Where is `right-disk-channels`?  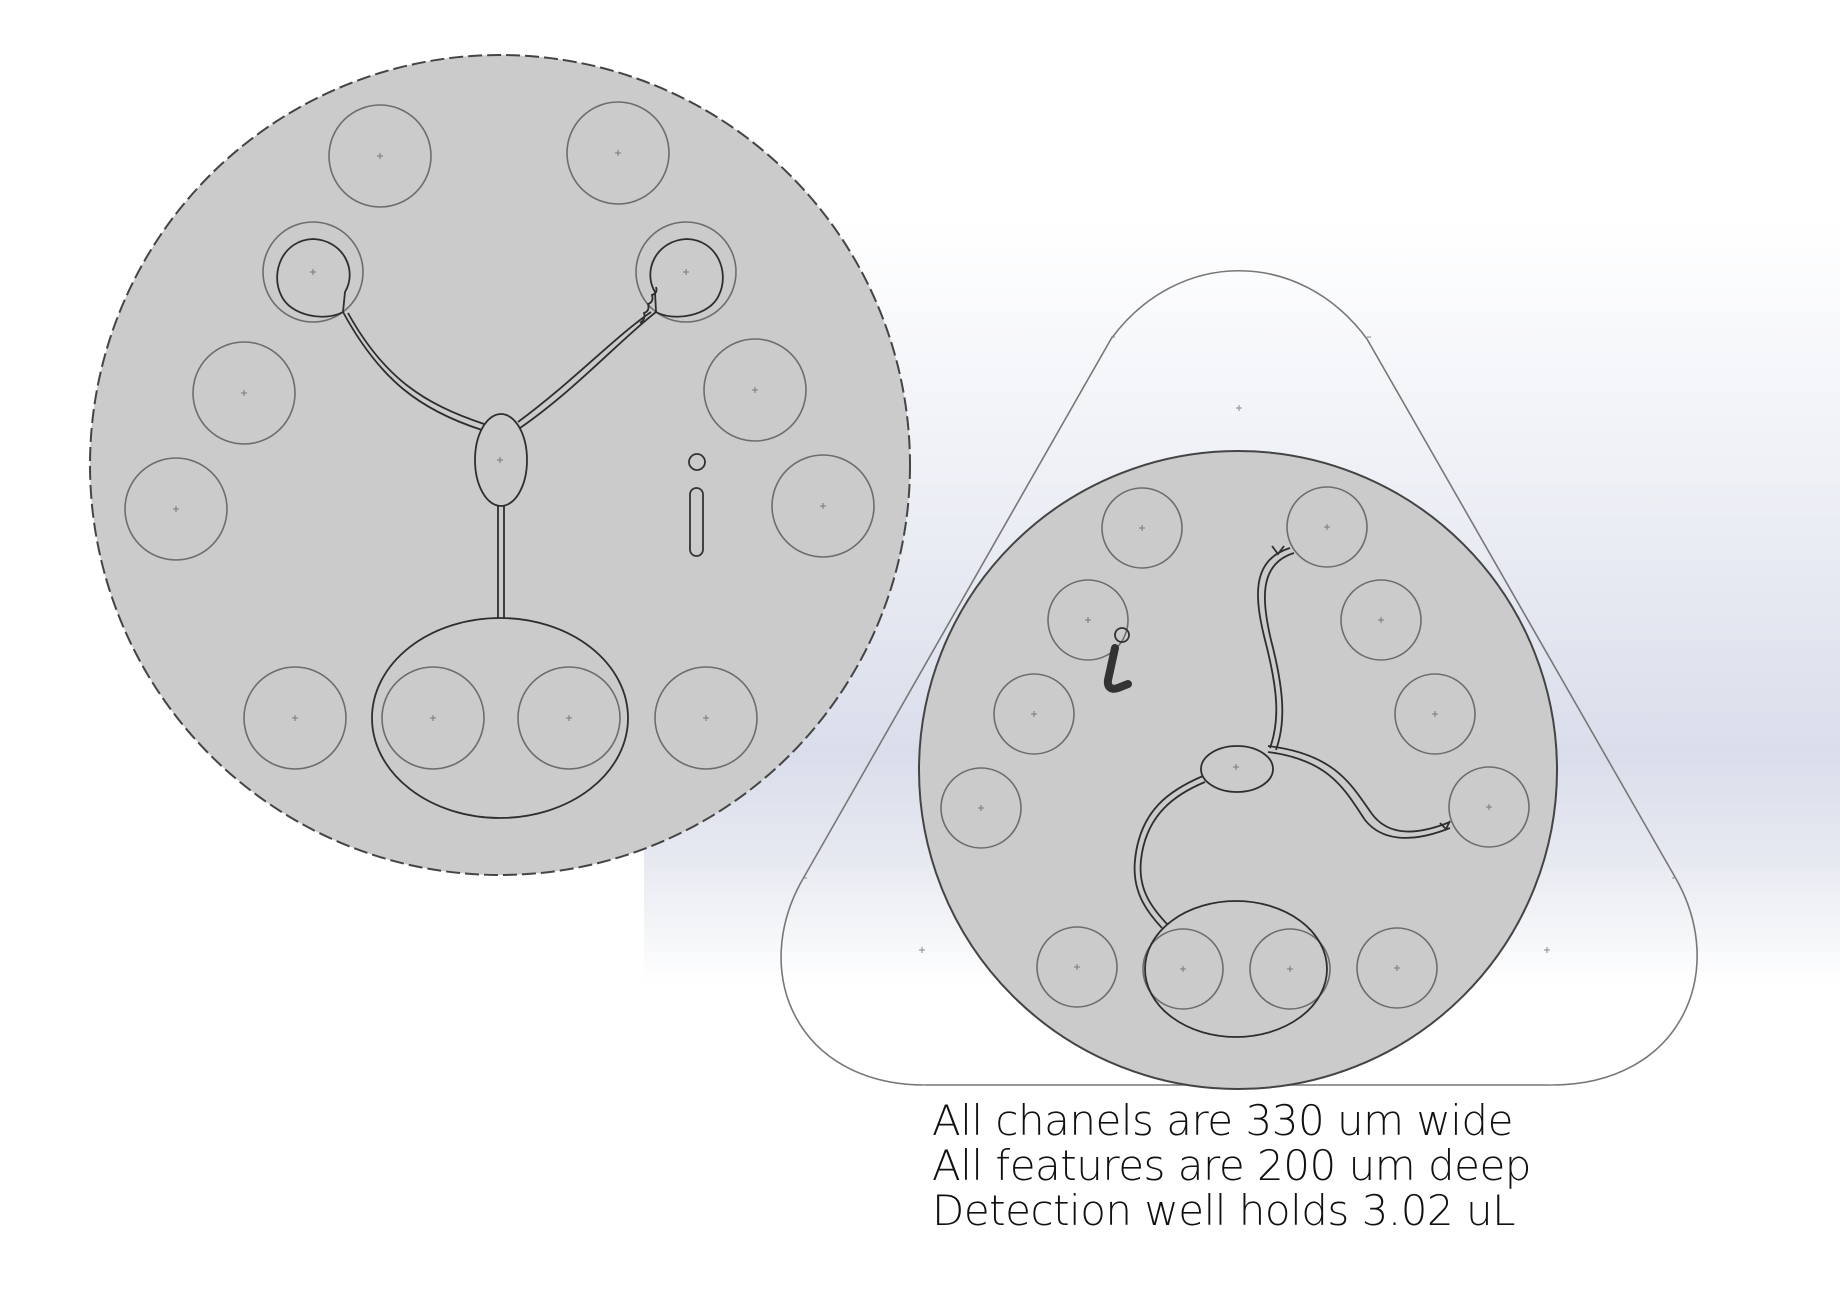 right-disk-channels is located at coordinates (1292, 791).